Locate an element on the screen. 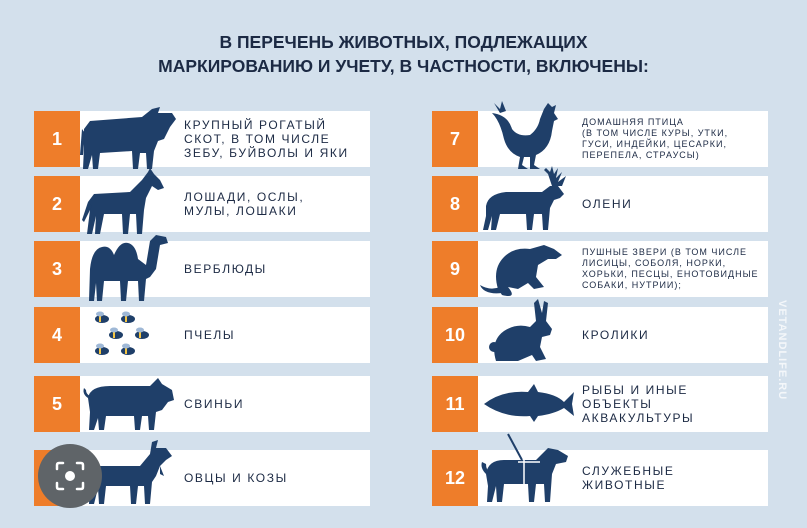 This screenshot has width=807, height=528. fish-icon is located at coordinates (527, 403).